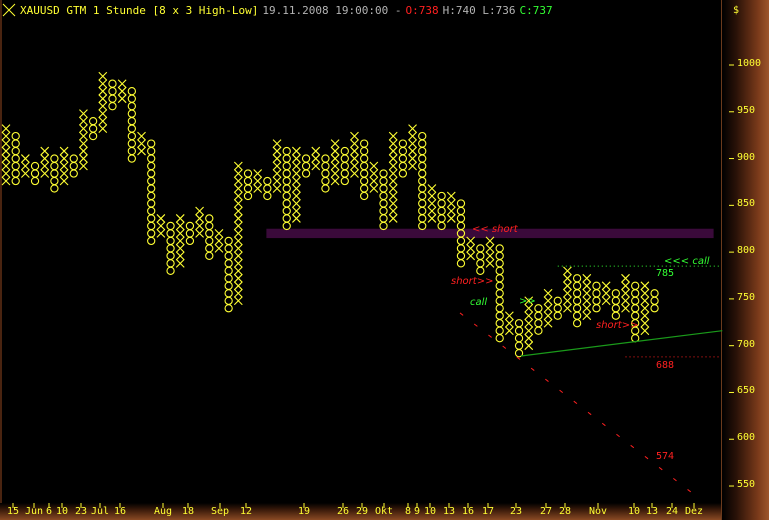 The image size is (769, 520). What do you see at coordinates (9, 10) in the screenshot?
I see `cross-icon` at bounding box center [9, 10].